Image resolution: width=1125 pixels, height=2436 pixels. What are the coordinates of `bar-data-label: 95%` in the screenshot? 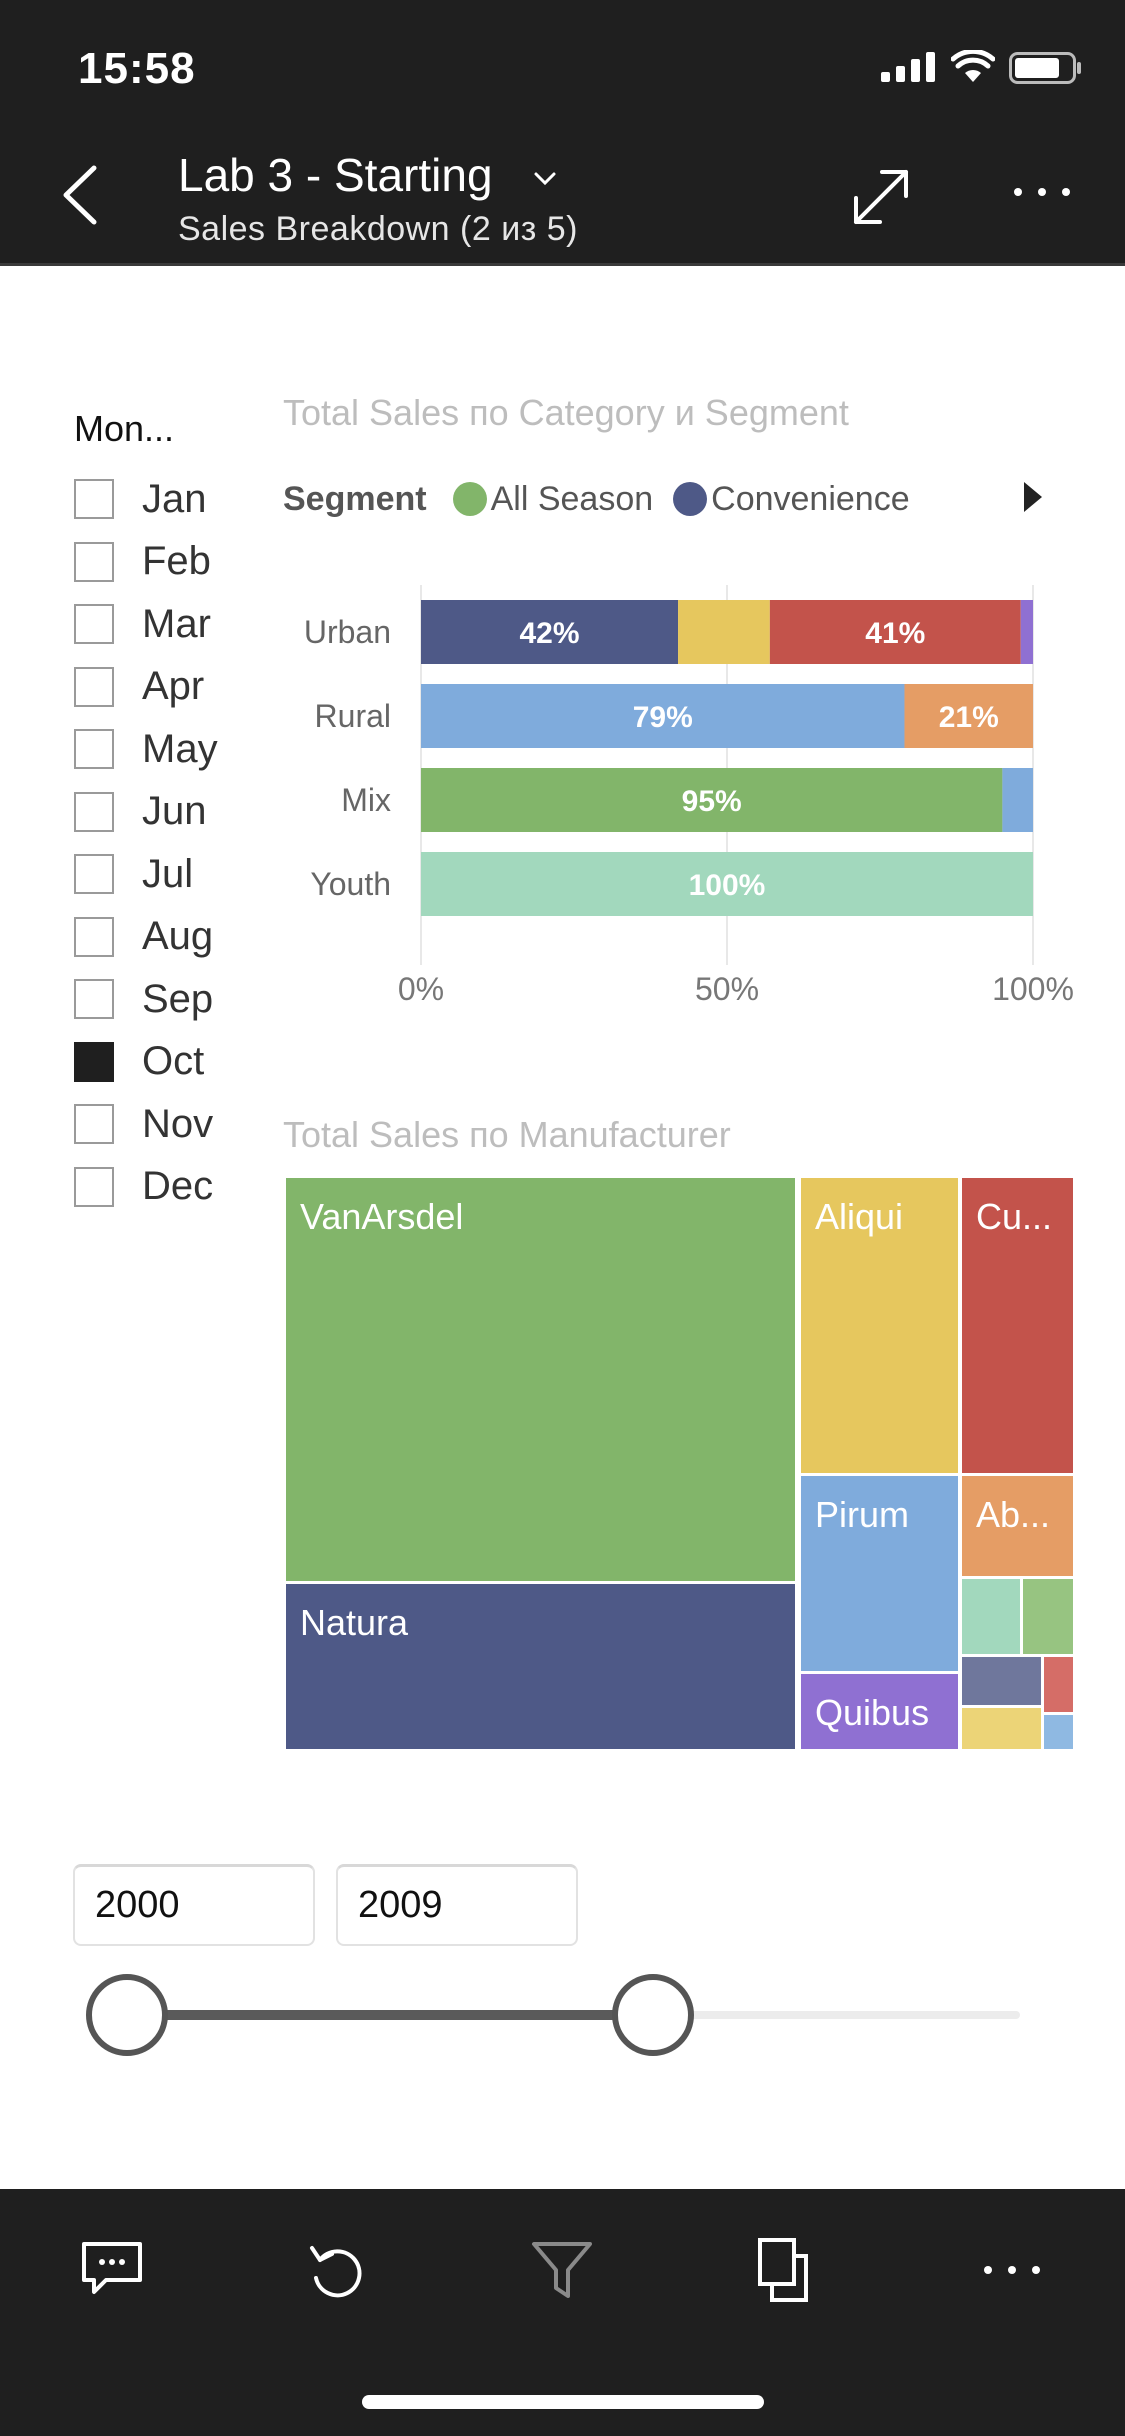 It's located at (712, 801).